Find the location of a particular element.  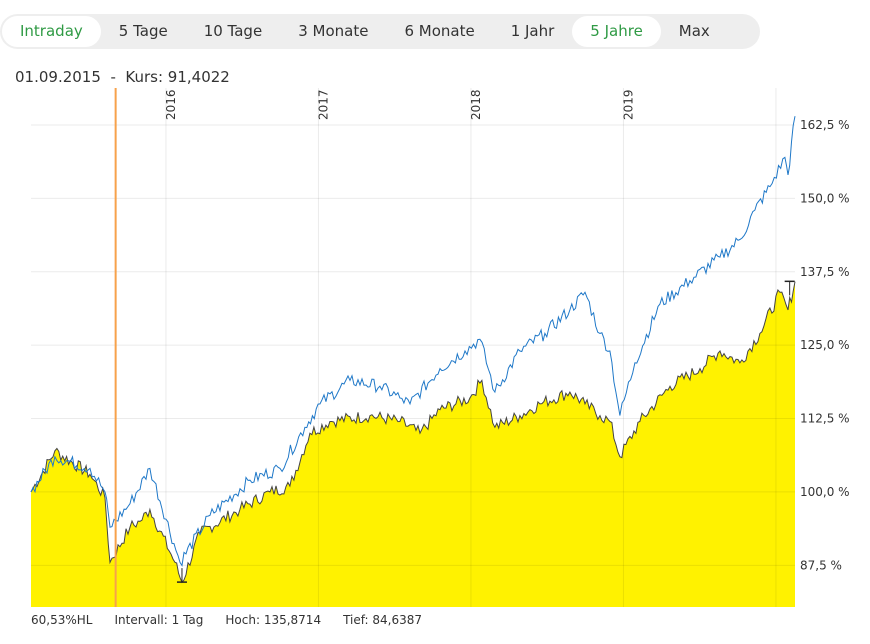

cursor-info: 01.09.2015 - Kurs: 91,4022 is located at coordinates (122, 77).